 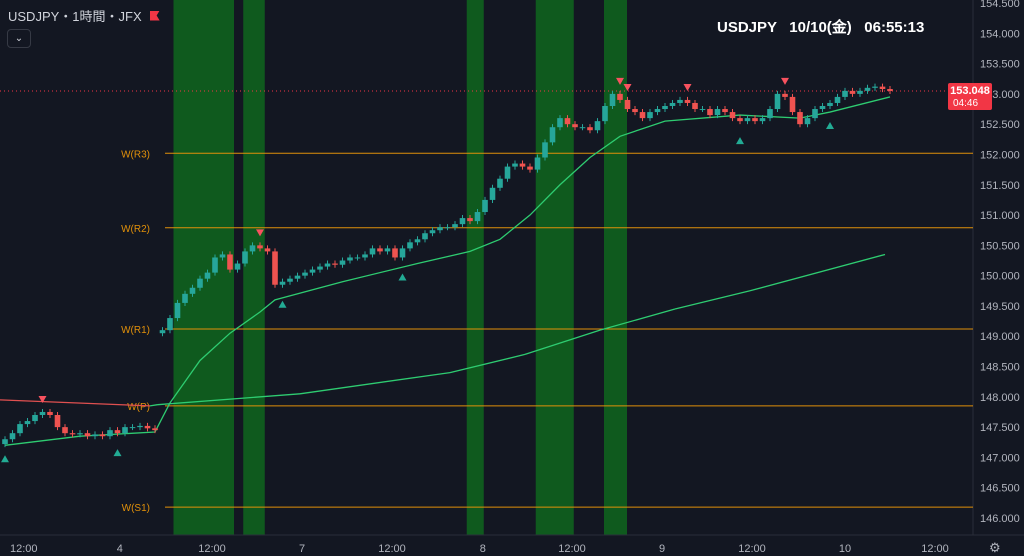 What do you see at coordinates (1000, 5) in the screenshot?
I see `price-tick-label: 154.500` at bounding box center [1000, 5].